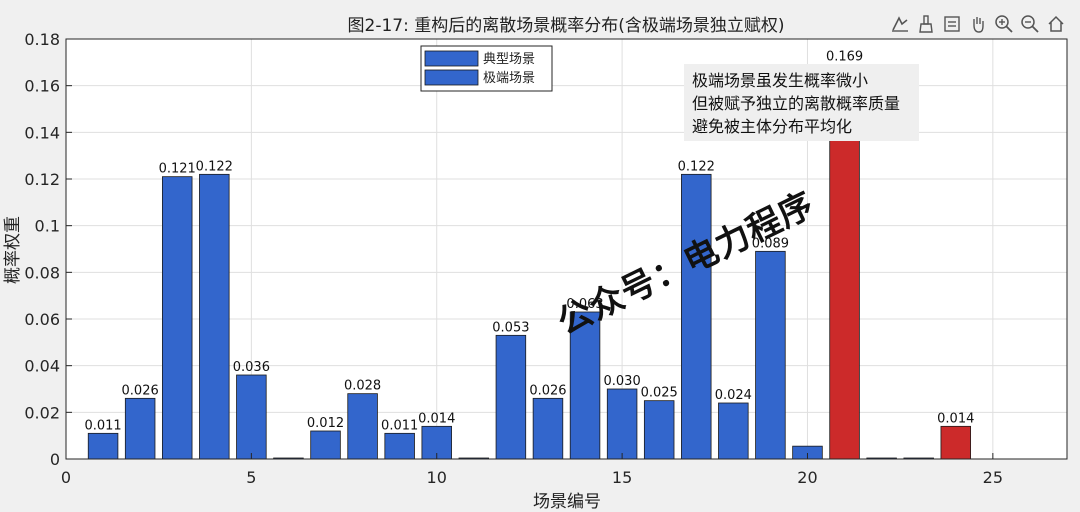 This screenshot has height=512, width=1080. What do you see at coordinates (42, 132) in the screenshot?
I see `y-tick-label: 0.14` at bounding box center [42, 132].